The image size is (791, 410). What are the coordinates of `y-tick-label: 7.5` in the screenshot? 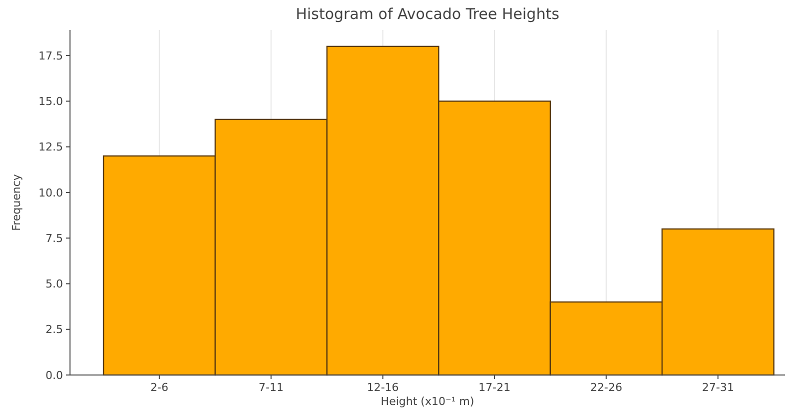 It's located at (54, 238).